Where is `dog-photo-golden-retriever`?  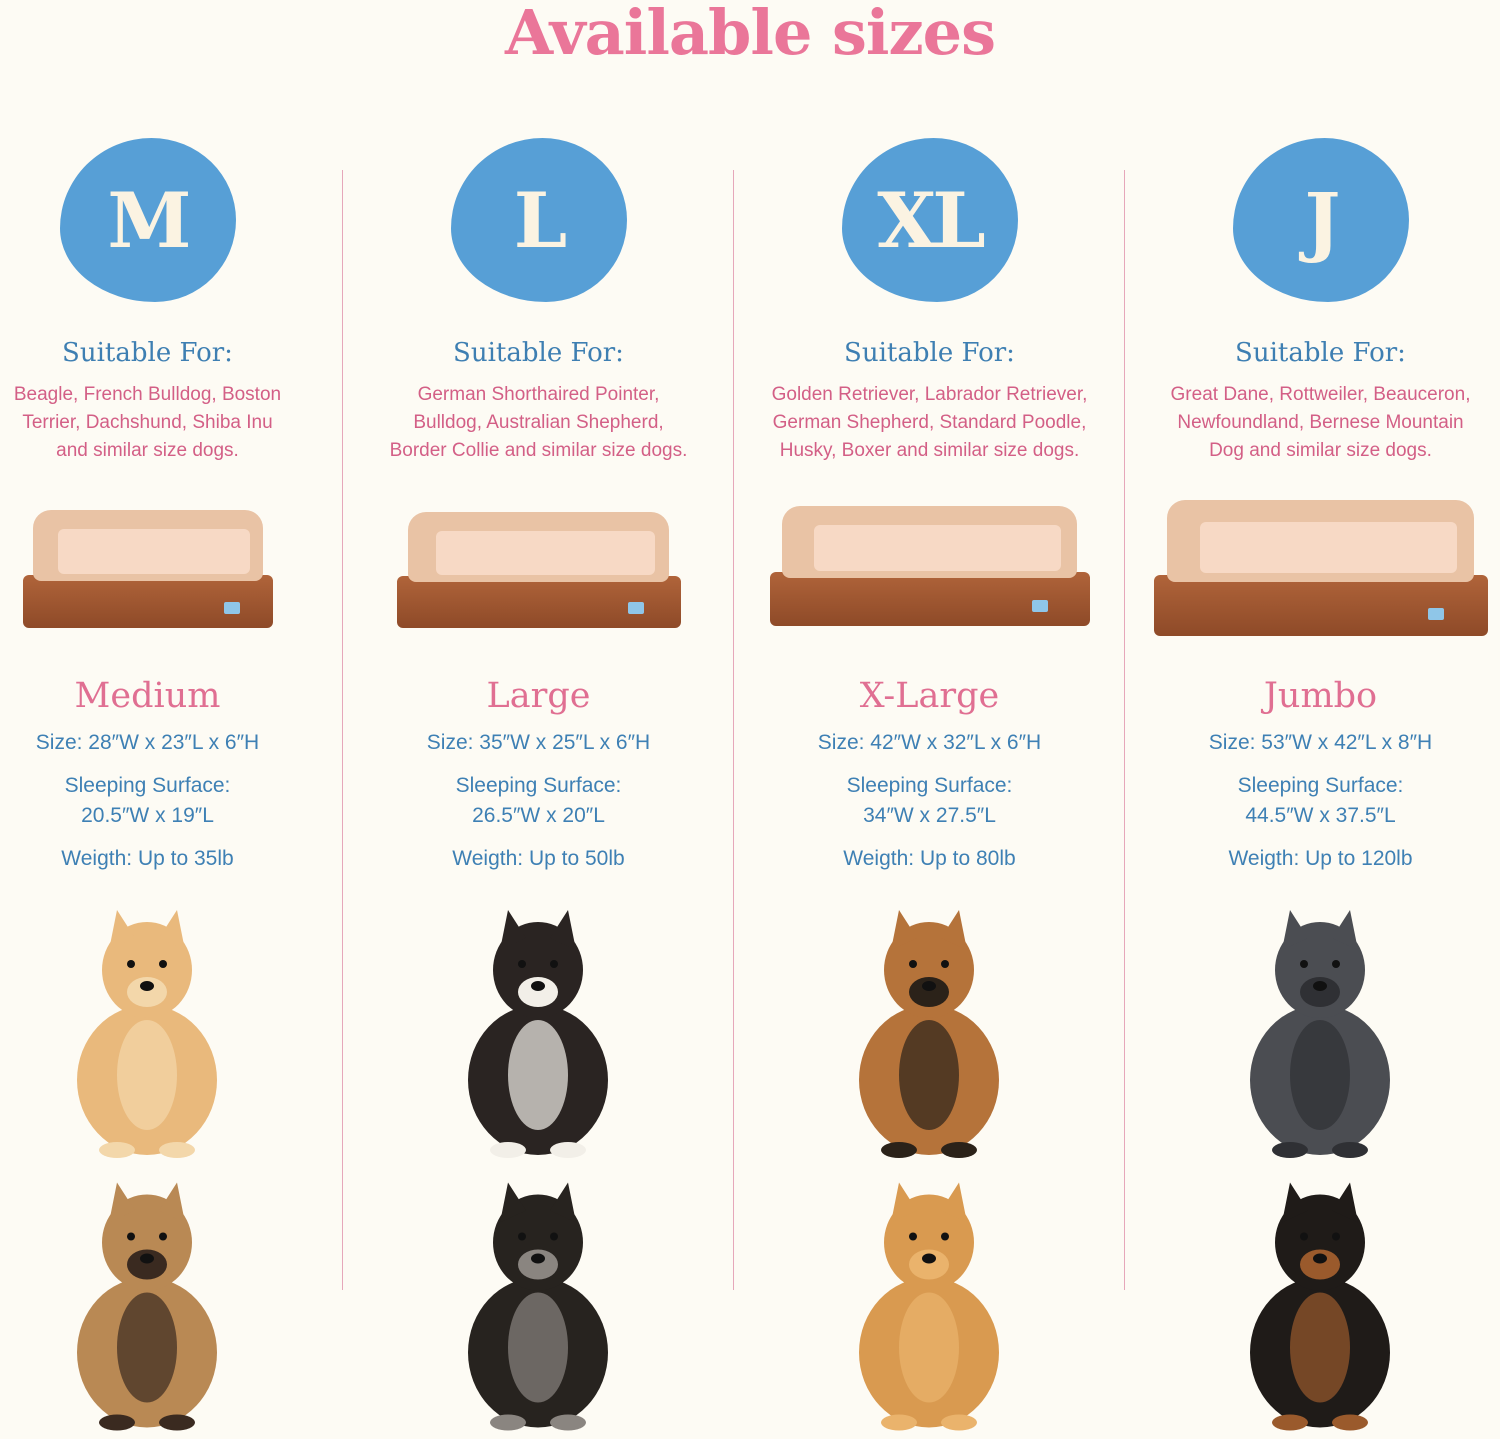
dog-photo-golden-retriever is located at coordinates (929, 1306).